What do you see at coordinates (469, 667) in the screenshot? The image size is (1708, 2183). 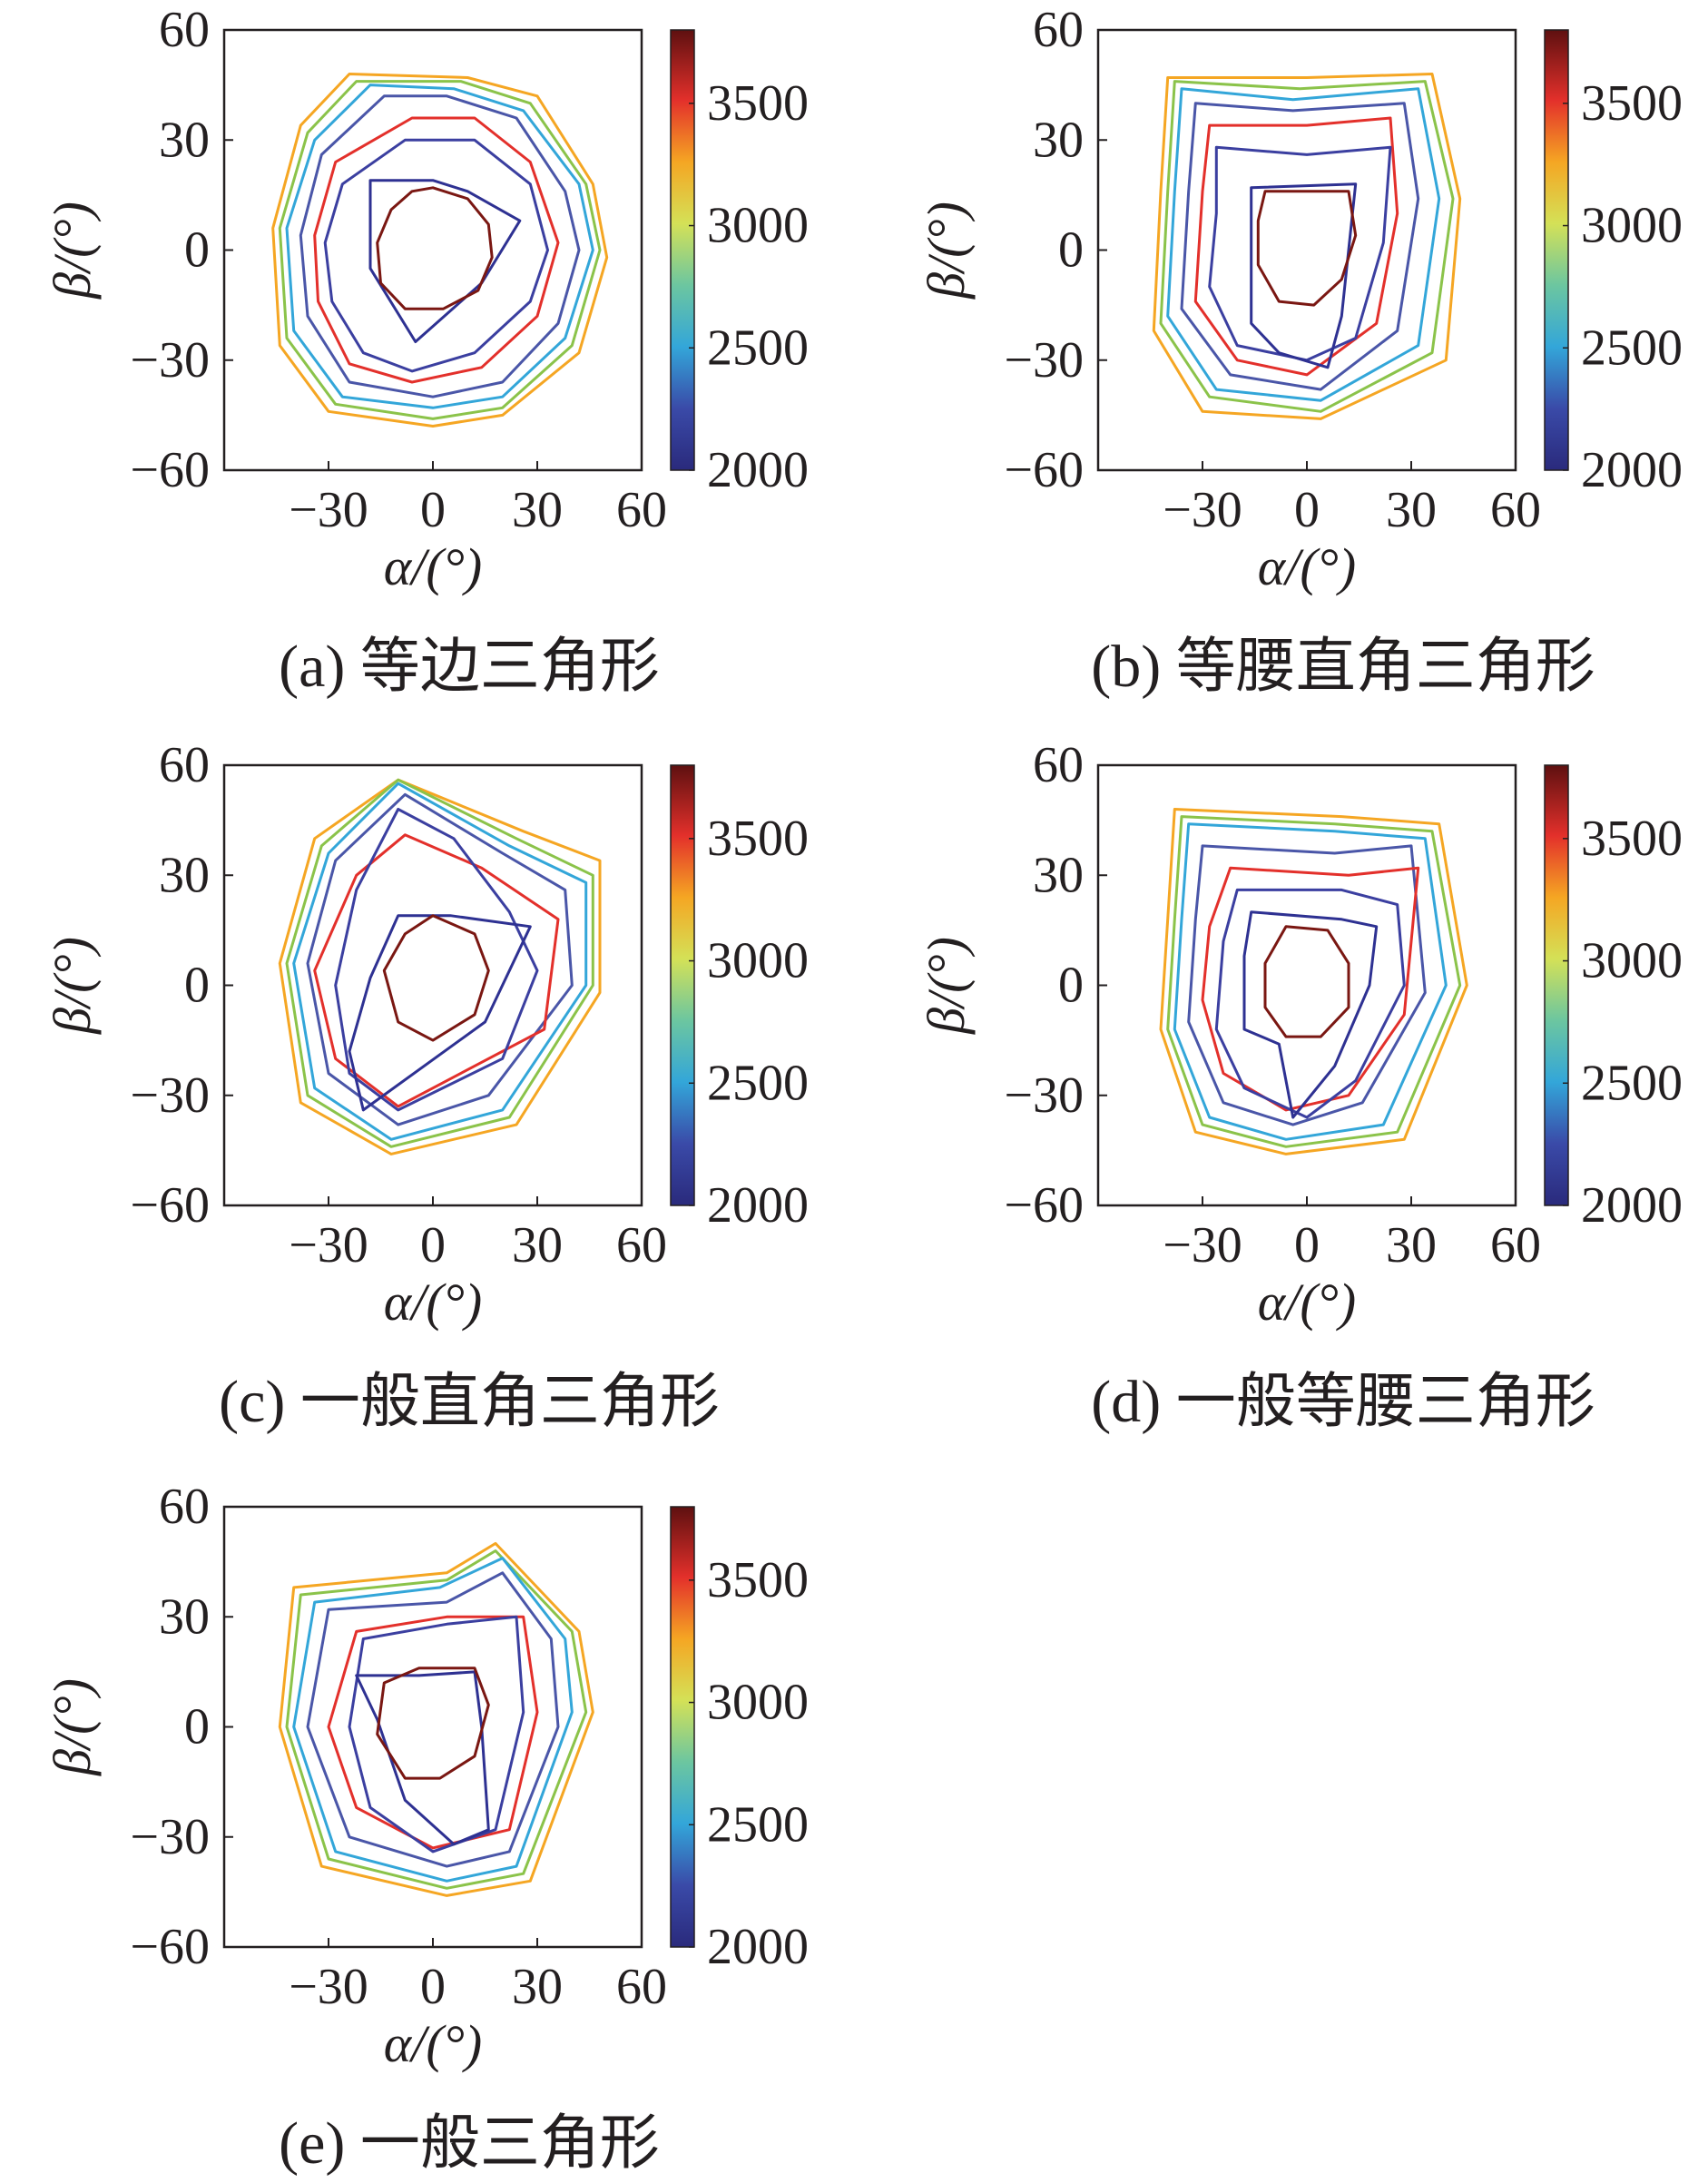 I see `panel-caption: (a) 等边三角形` at bounding box center [469, 667].